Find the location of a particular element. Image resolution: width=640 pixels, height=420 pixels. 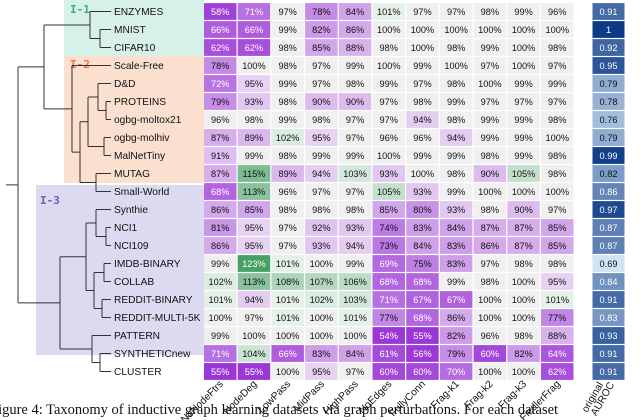

cell-value: 85% is located at coordinates (389, 210).